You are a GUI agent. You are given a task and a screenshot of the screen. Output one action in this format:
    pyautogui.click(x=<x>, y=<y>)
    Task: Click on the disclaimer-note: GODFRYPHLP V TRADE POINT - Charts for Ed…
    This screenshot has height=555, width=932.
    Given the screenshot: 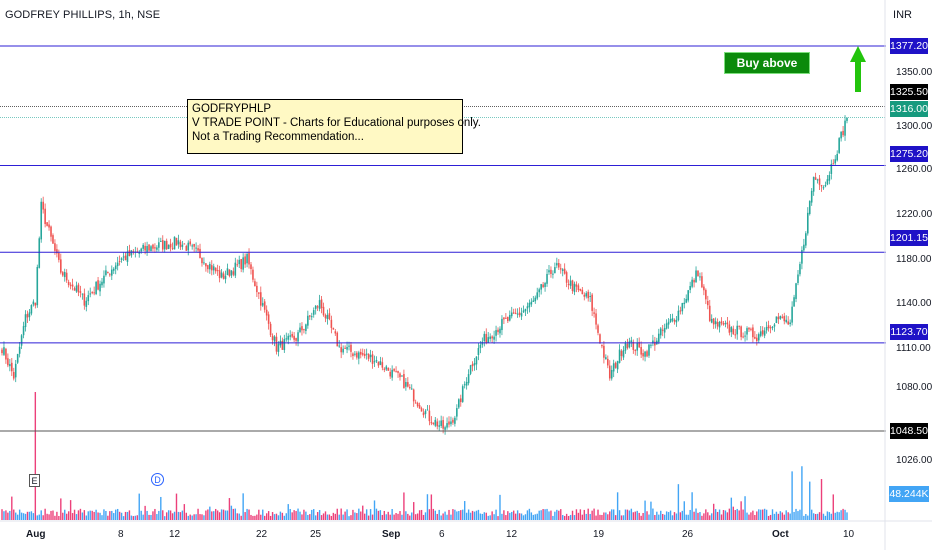 What is the action you would take?
    pyautogui.click(x=334, y=126)
    